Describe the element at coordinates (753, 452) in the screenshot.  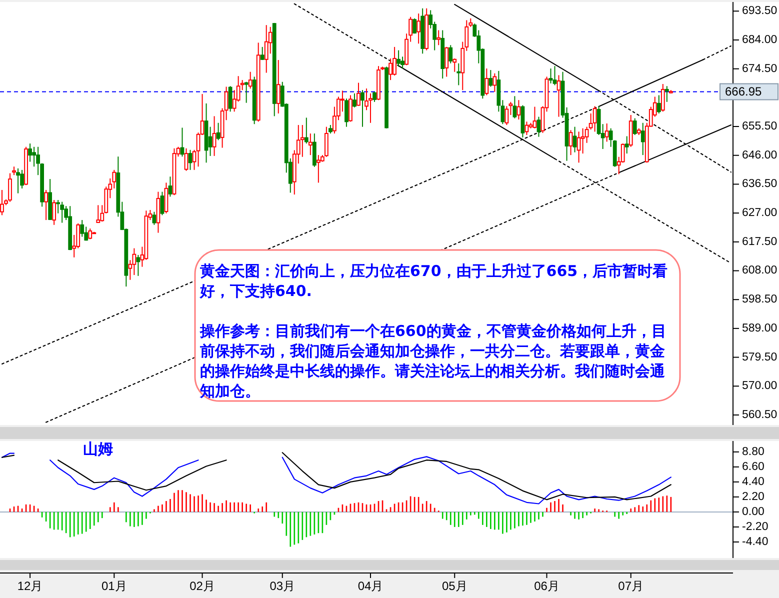
I see `y-tick-label: 8.80` at that location.